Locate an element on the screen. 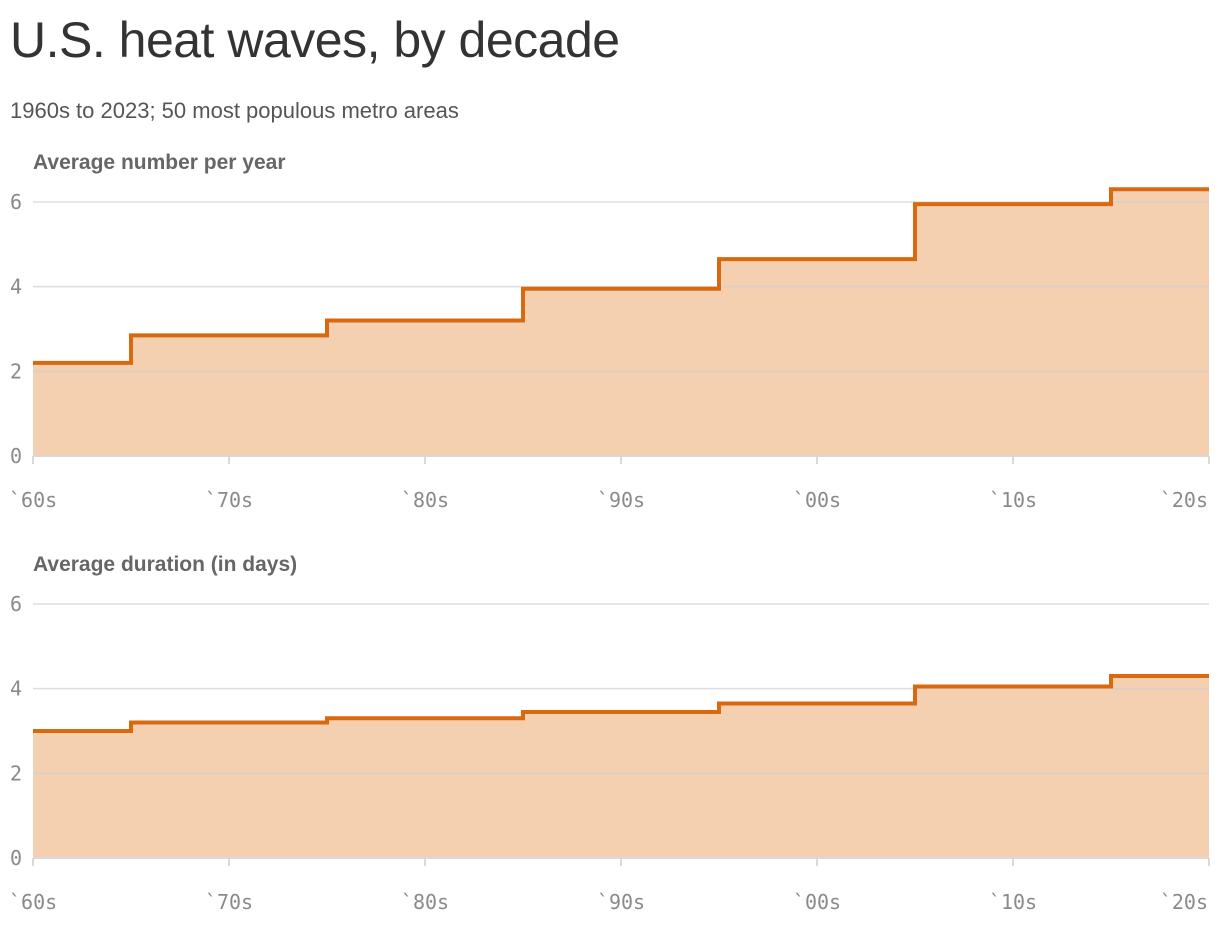 The image size is (1220, 934). panel-1-x-tick-label: `20s is located at coordinates (1184, 500).